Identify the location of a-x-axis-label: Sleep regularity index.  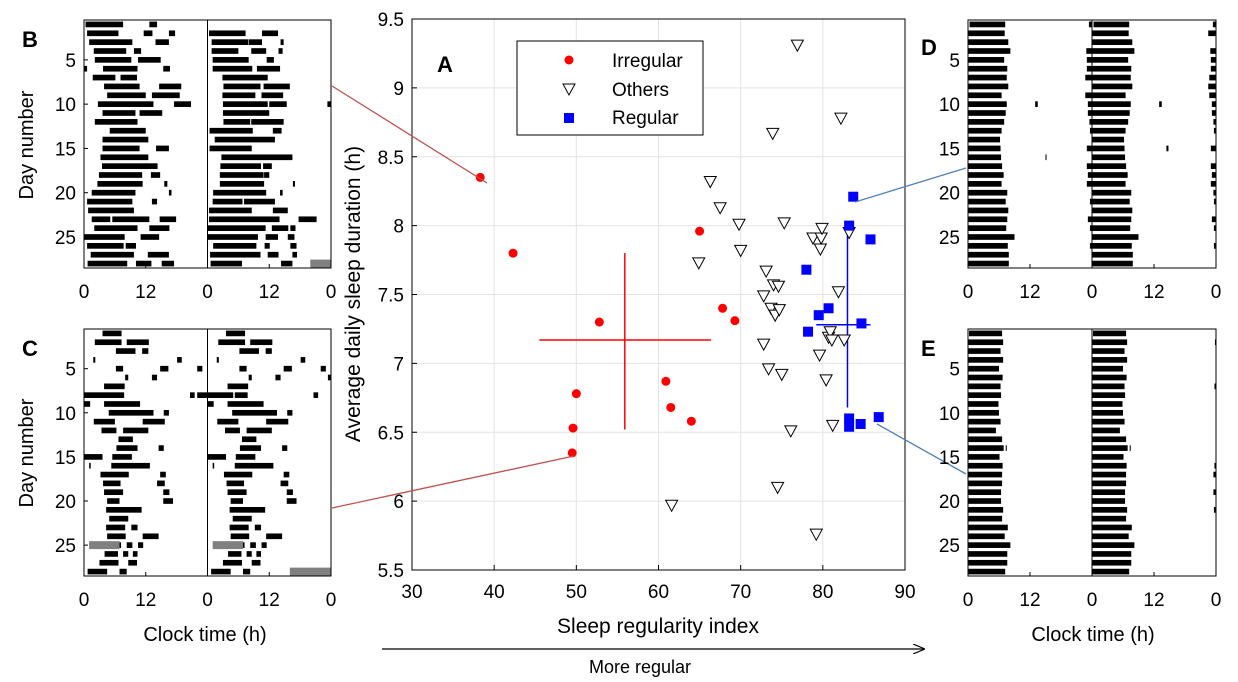
(658, 626).